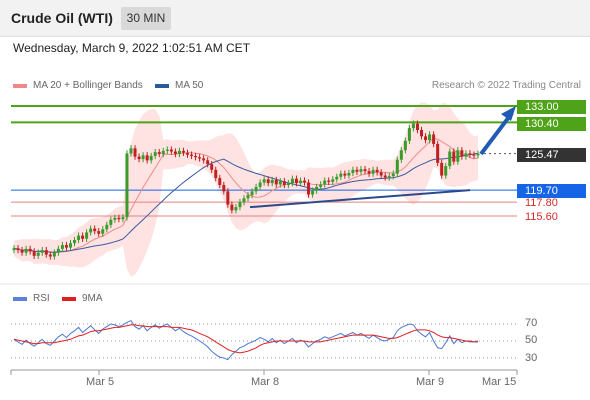 Image resolution: width=590 pixels, height=400 pixels. What do you see at coordinates (430, 382) in the screenshot?
I see `date-tick-mar9: Mar 9` at bounding box center [430, 382].